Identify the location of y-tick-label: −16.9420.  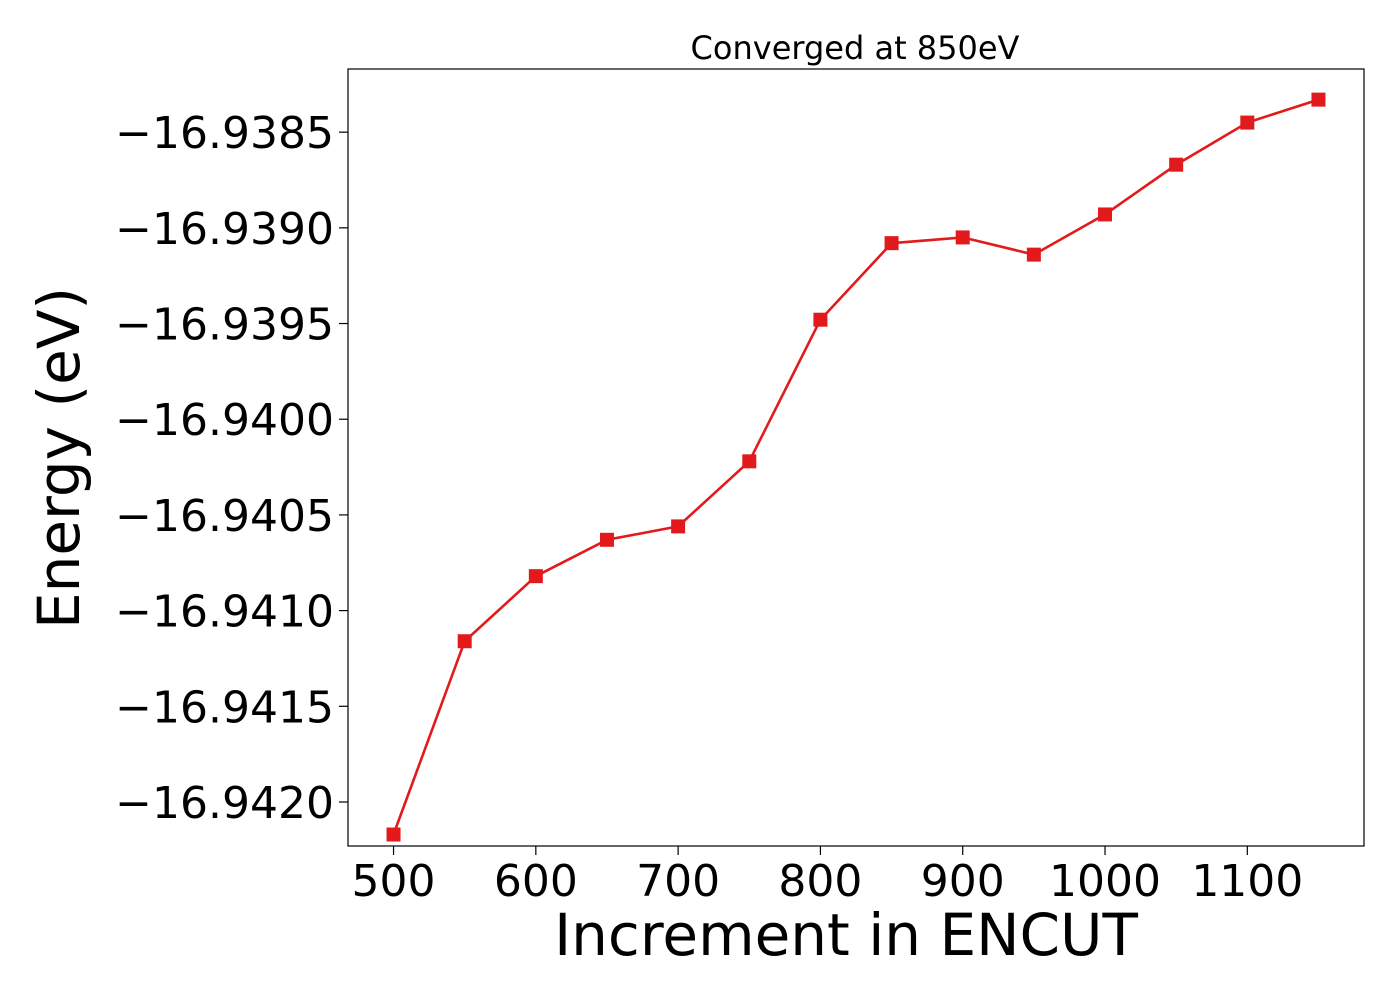
(224, 803).